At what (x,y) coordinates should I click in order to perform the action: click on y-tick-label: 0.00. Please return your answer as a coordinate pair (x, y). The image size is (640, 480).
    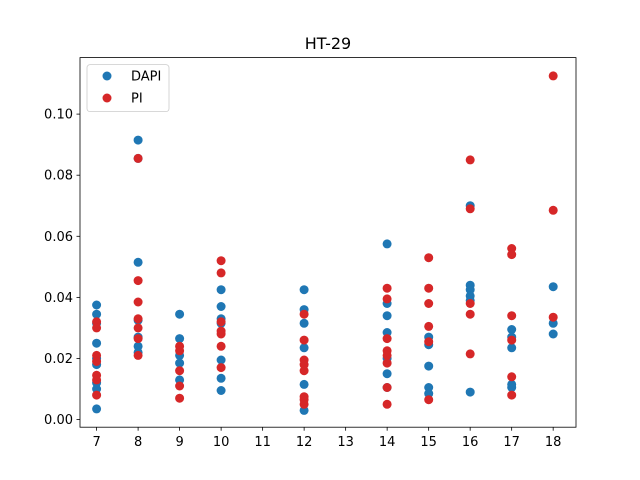
    Looking at the image, I should click on (58, 420).